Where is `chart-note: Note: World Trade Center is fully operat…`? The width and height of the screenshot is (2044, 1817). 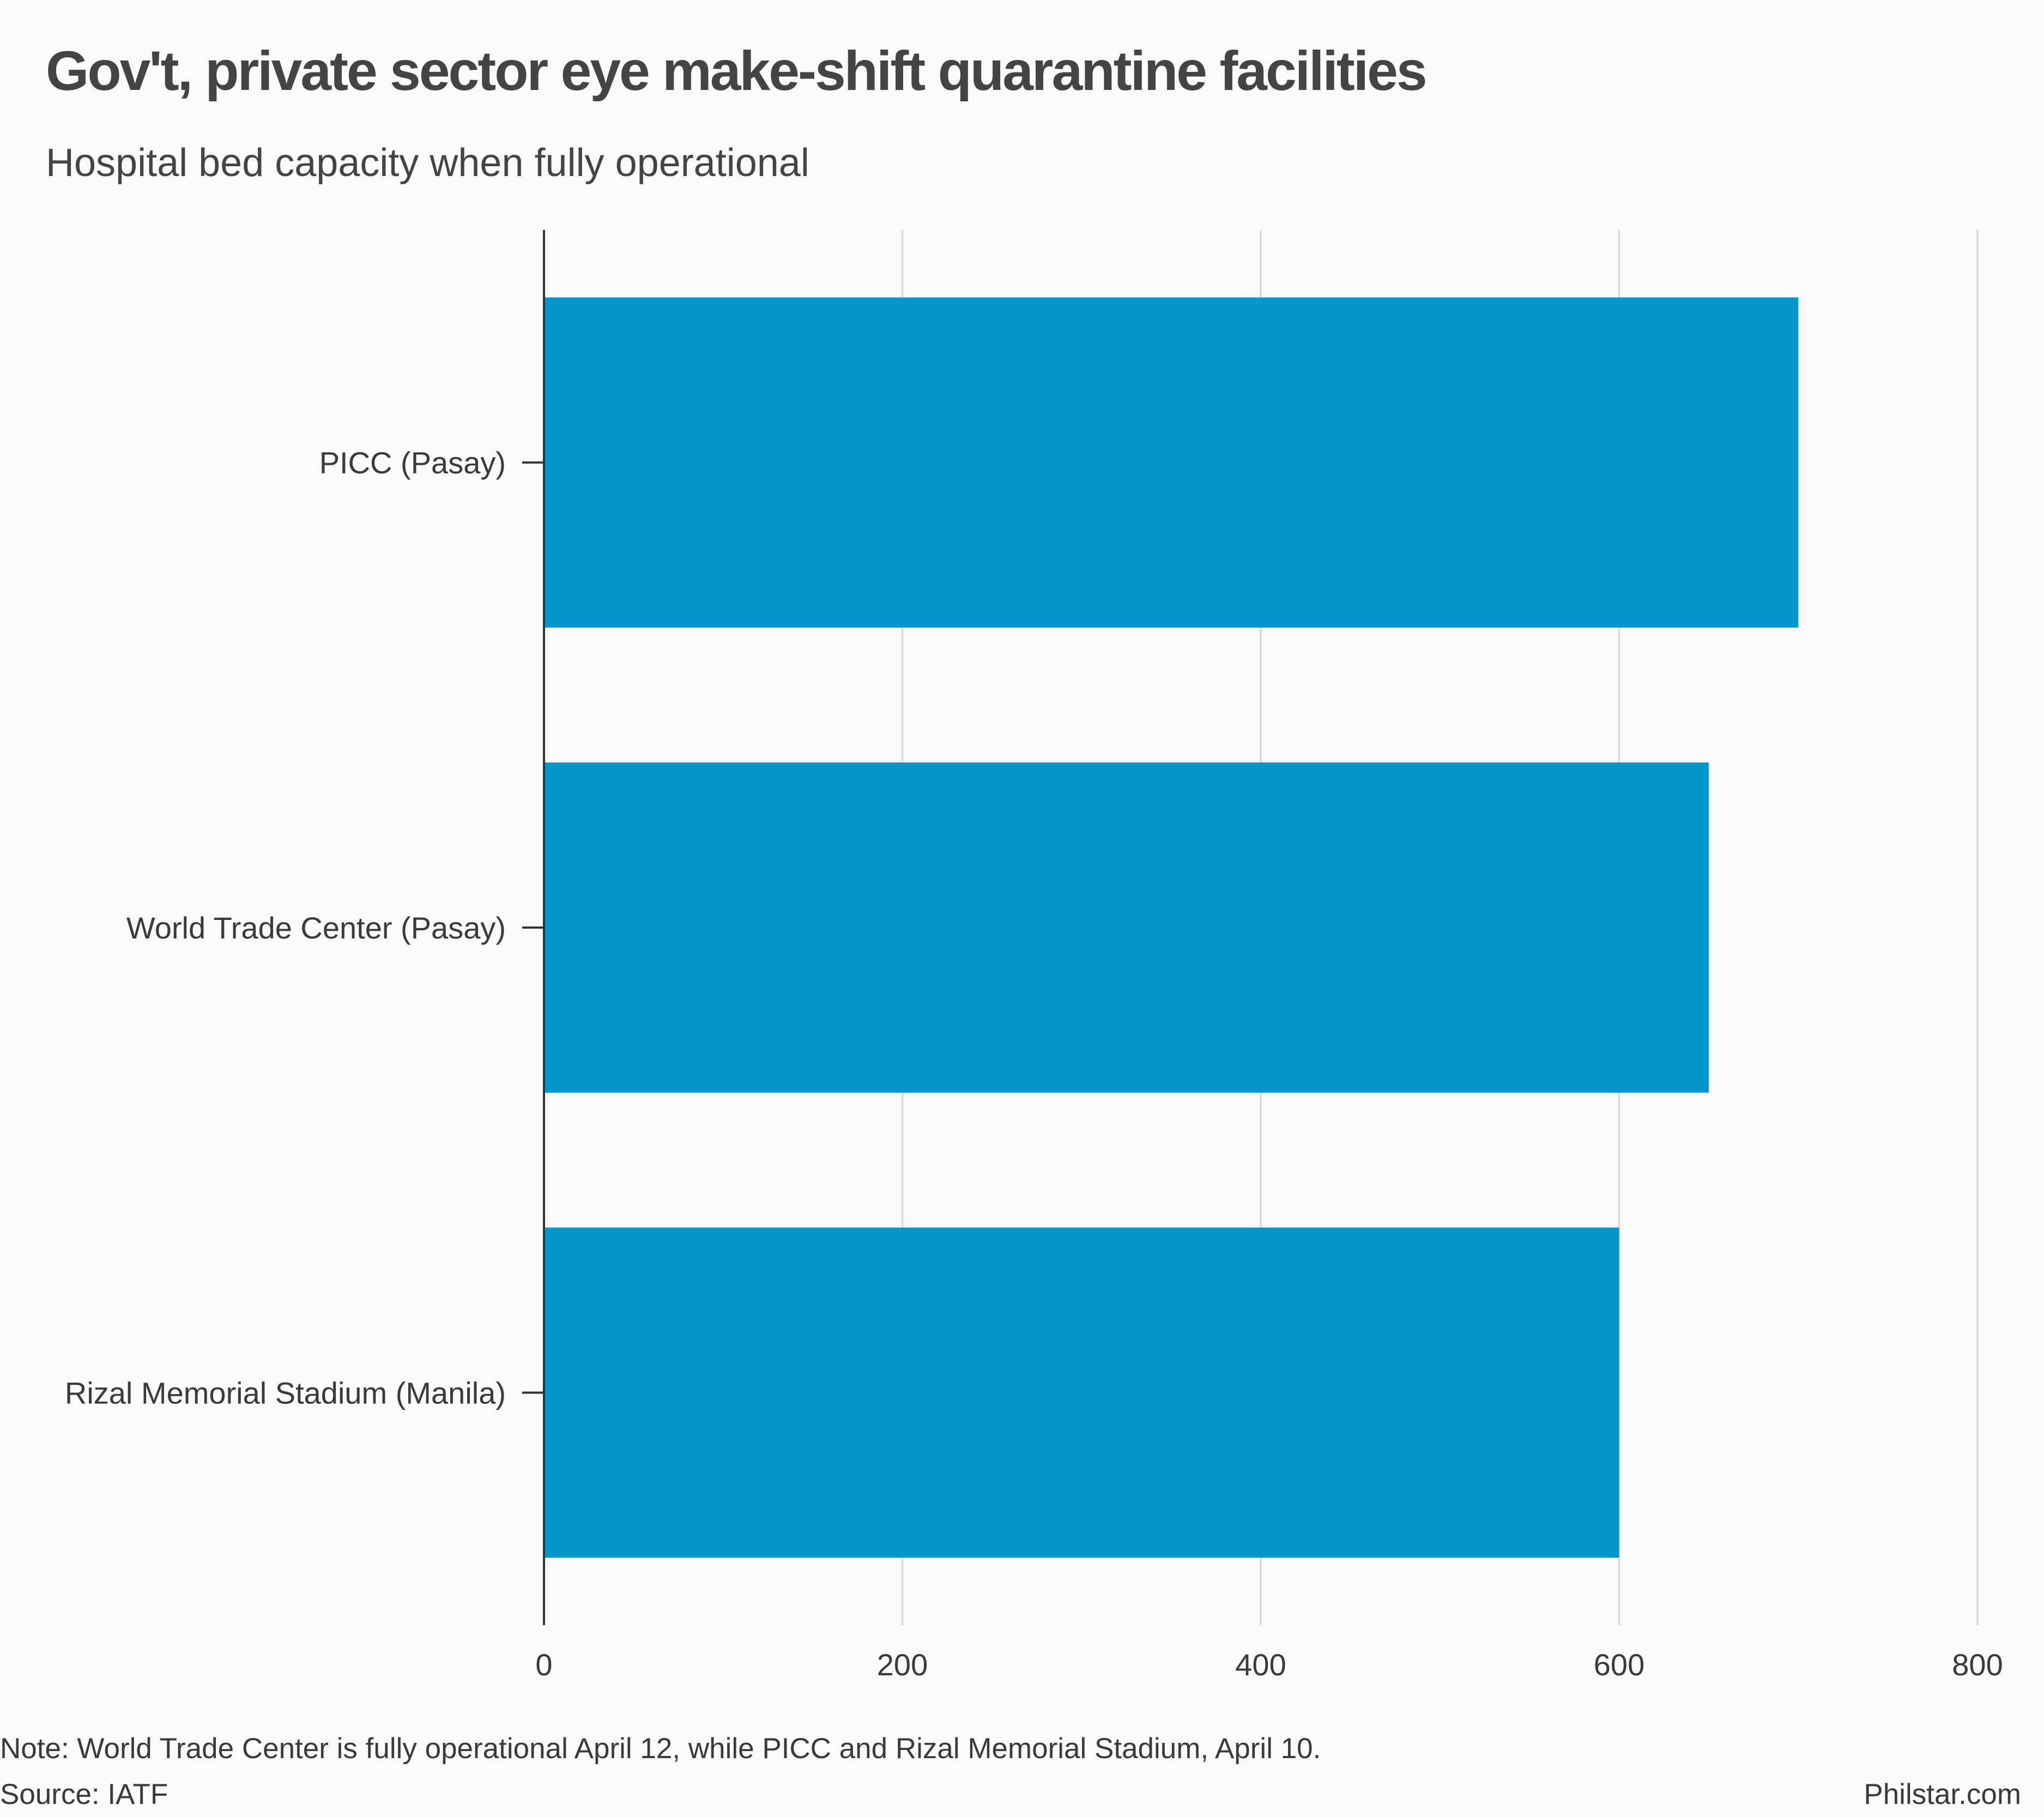
chart-note: Note: World Trade Center is fully operat… is located at coordinates (661, 1749).